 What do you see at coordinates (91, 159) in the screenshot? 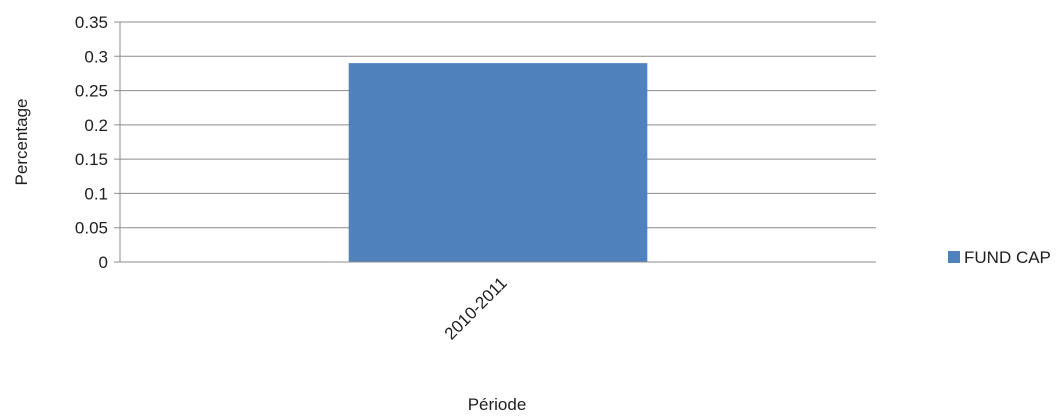
I see `y-tick-label: 0.15` at bounding box center [91, 159].